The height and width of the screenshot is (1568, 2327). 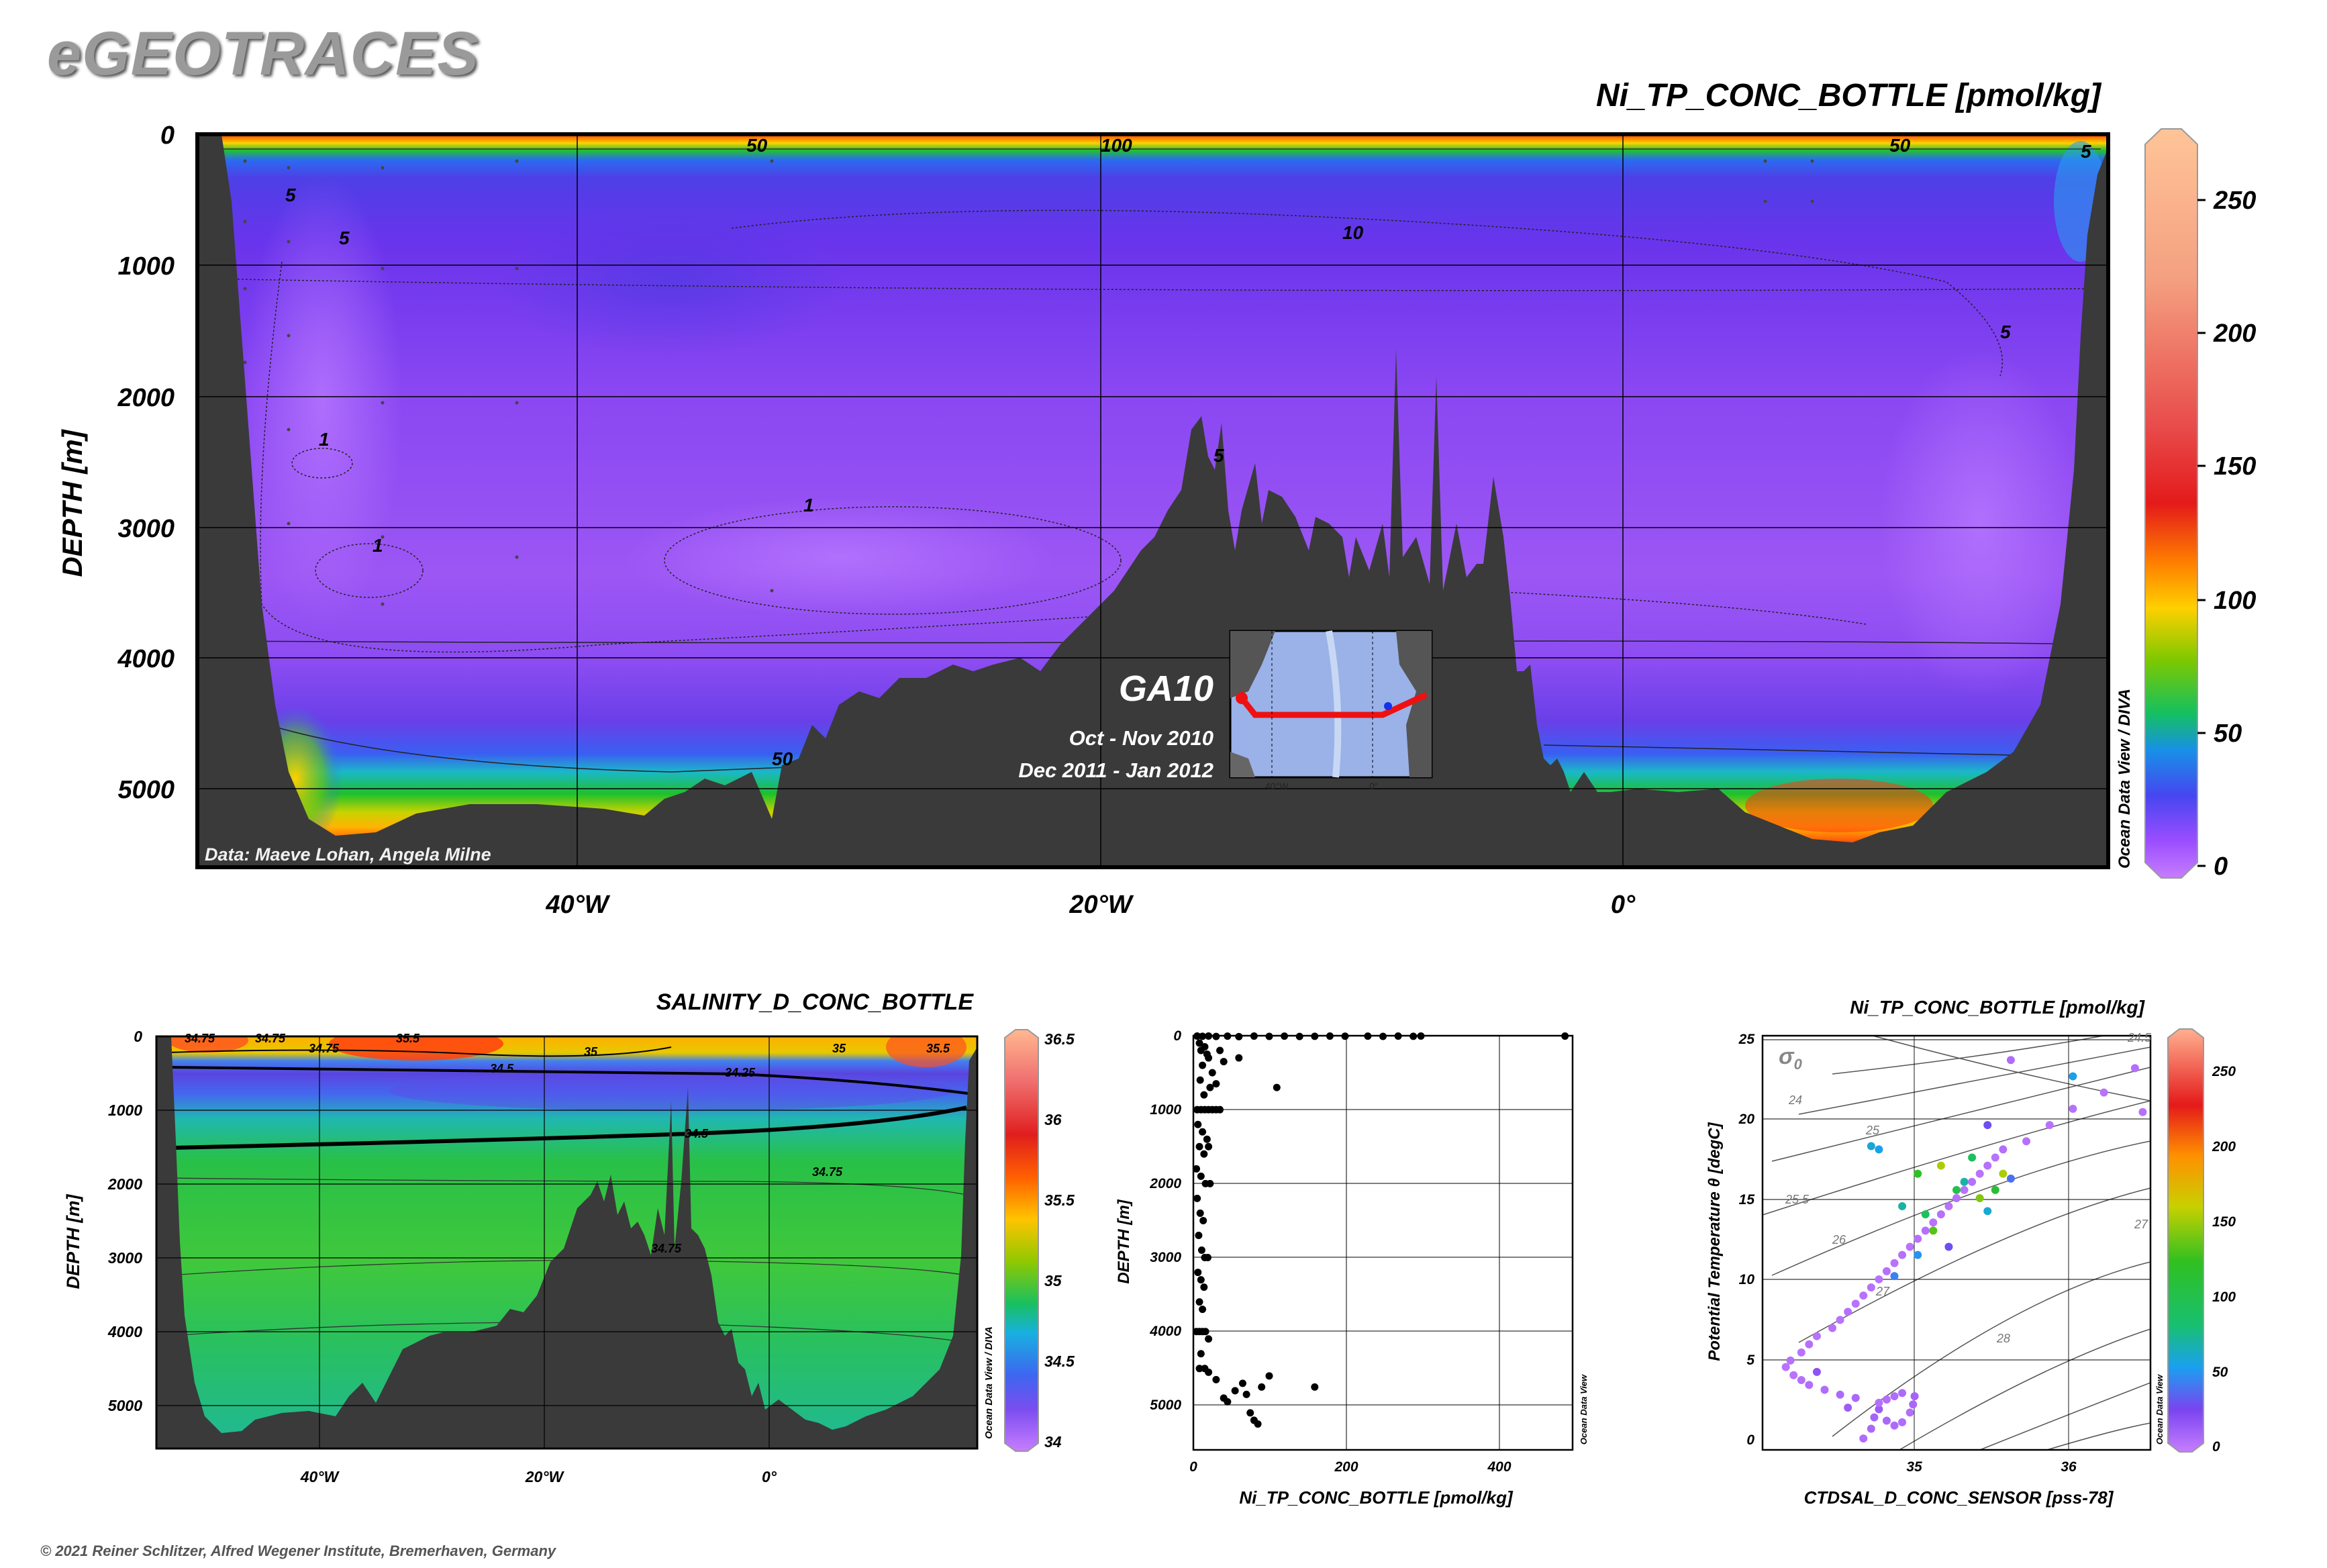 What do you see at coordinates (1219, 456) in the screenshot?
I see `contour-label: 5` at bounding box center [1219, 456].